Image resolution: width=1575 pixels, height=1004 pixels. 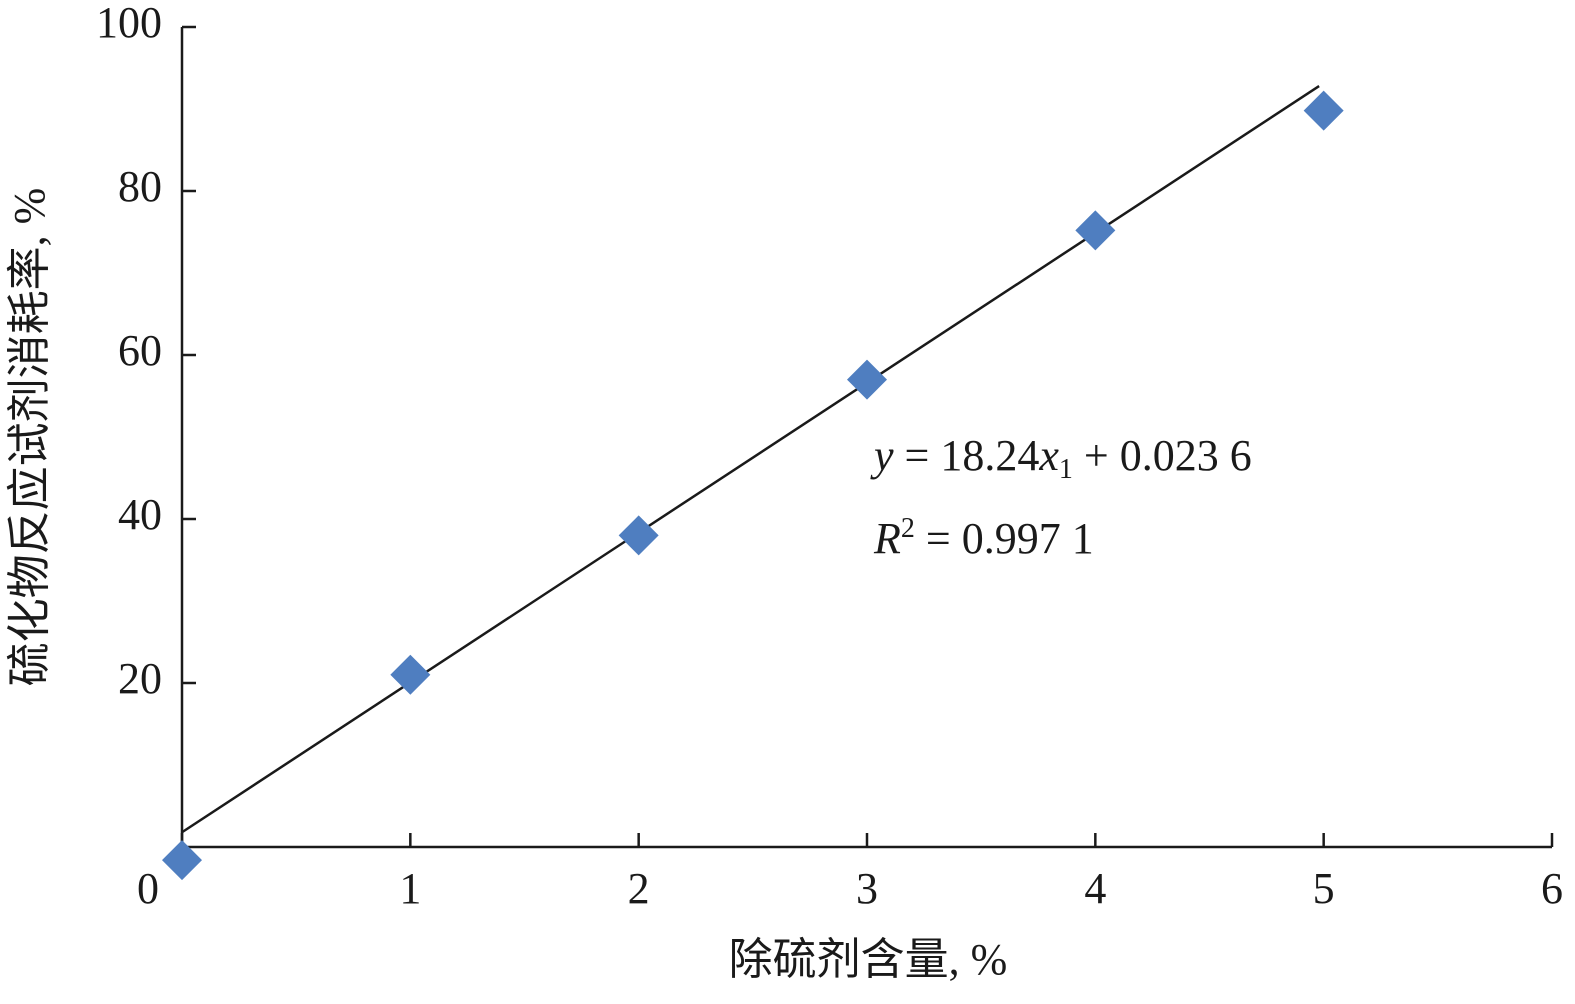 I want to click on equation: y = 18.24x1 + 0.023 6, so click(x=1061, y=458).